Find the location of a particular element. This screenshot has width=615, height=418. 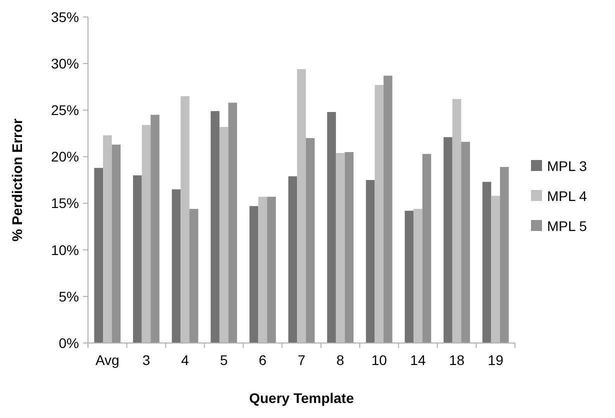

x-tick-label: 18 is located at coordinates (456, 360).